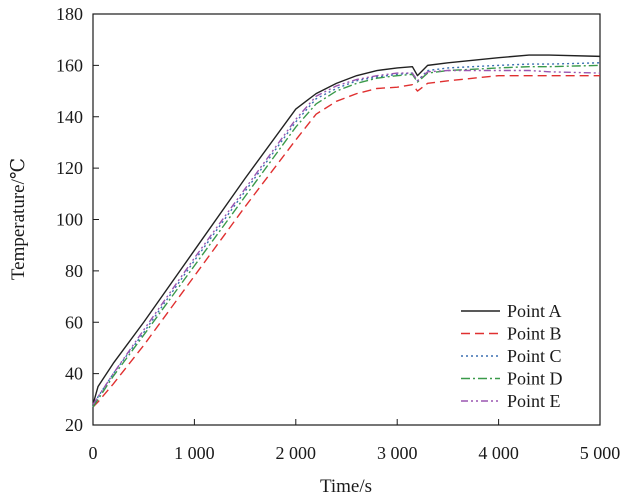 This screenshot has height=500, width=632. Describe the element at coordinates (534, 334) in the screenshot. I see `legend-label: Point B` at that location.